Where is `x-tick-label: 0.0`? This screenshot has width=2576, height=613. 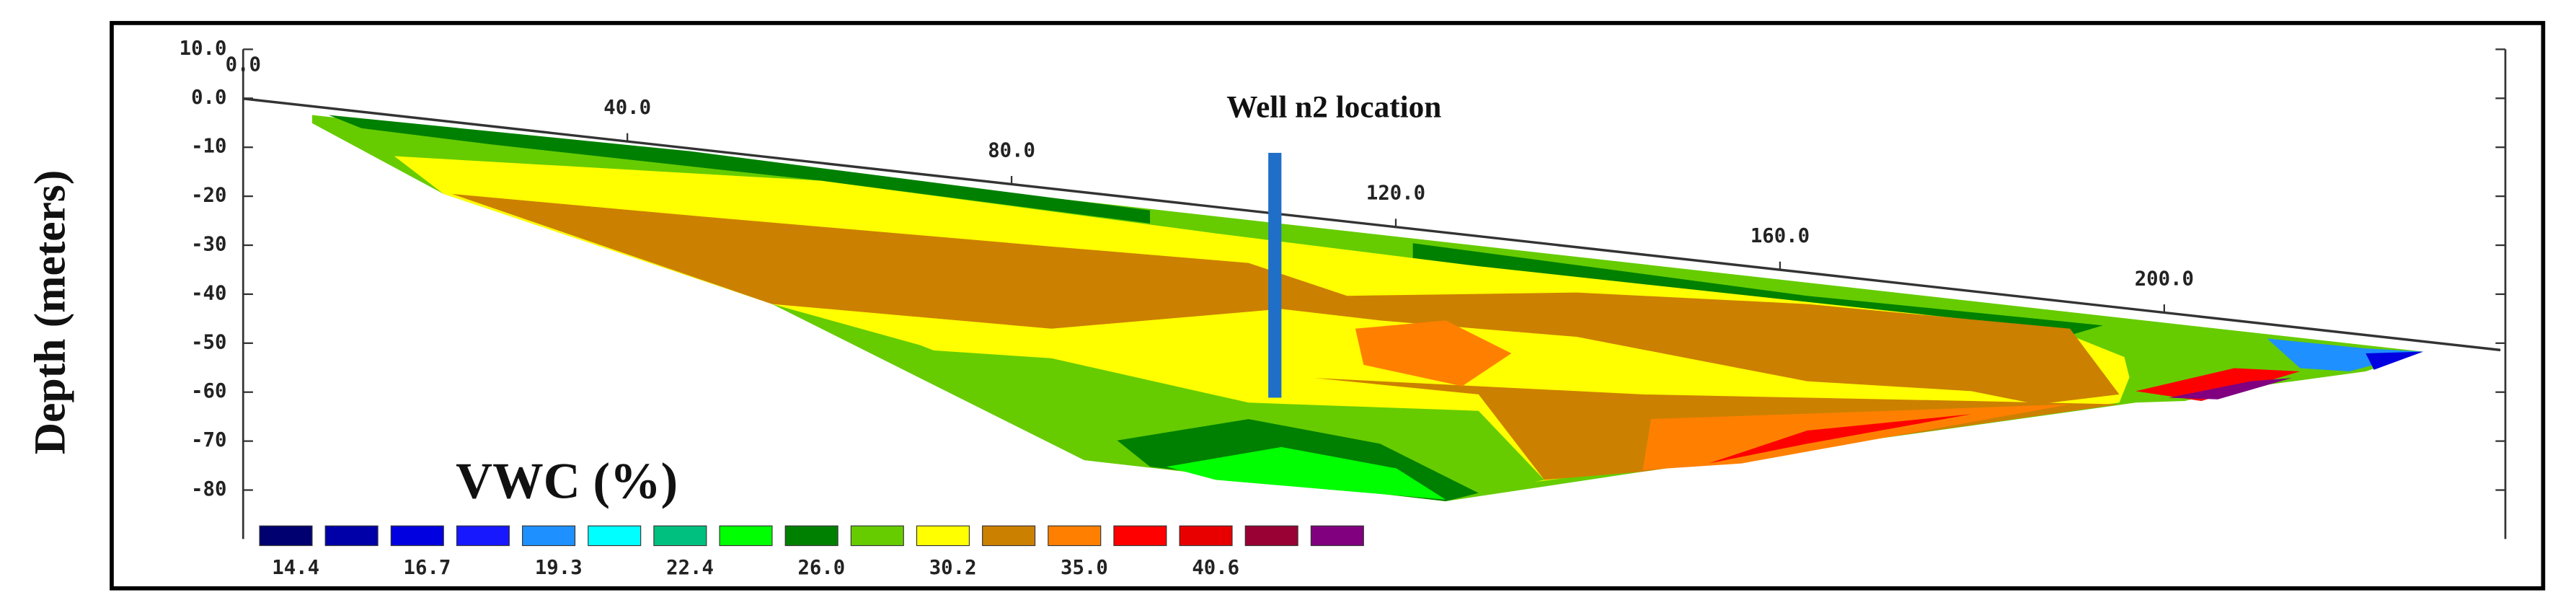 x-tick-label: 0.0 is located at coordinates (243, 65).